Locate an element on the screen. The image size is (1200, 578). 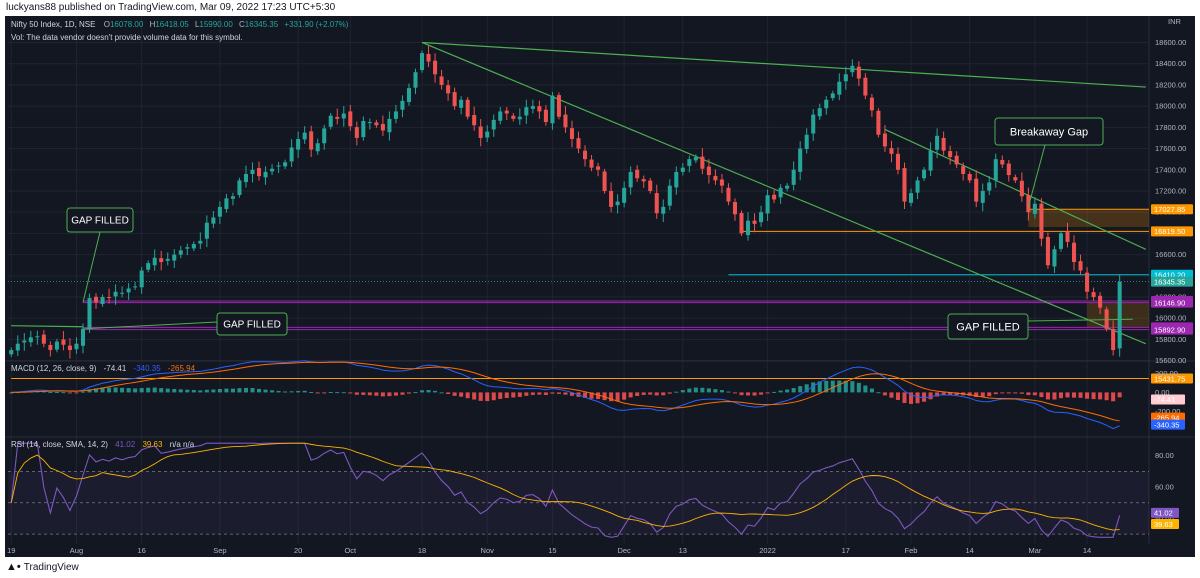
price-tick-label: 17200.00 is located at coordinates (1170, 190).